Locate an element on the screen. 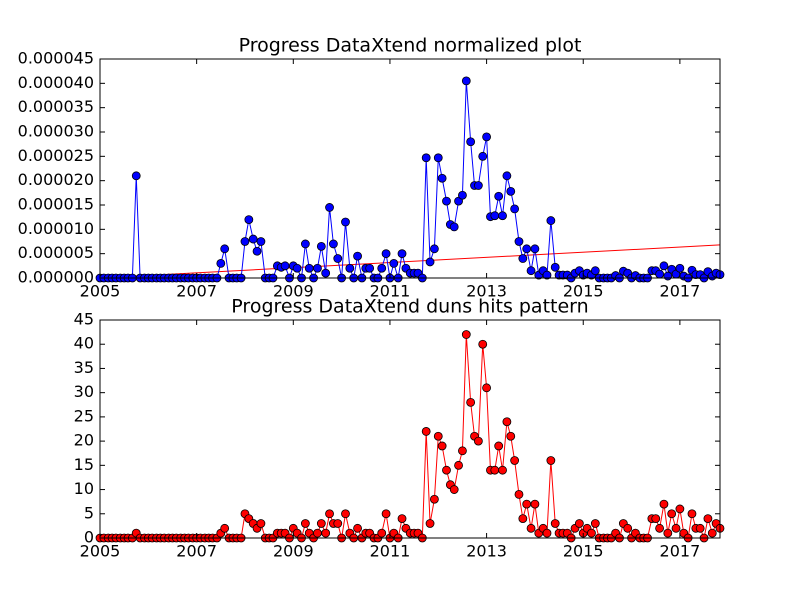 Image resolution: width=800 pixels, height=600 pixels. y-tick-label: 0.000000 is located at coordinates (56, 277).